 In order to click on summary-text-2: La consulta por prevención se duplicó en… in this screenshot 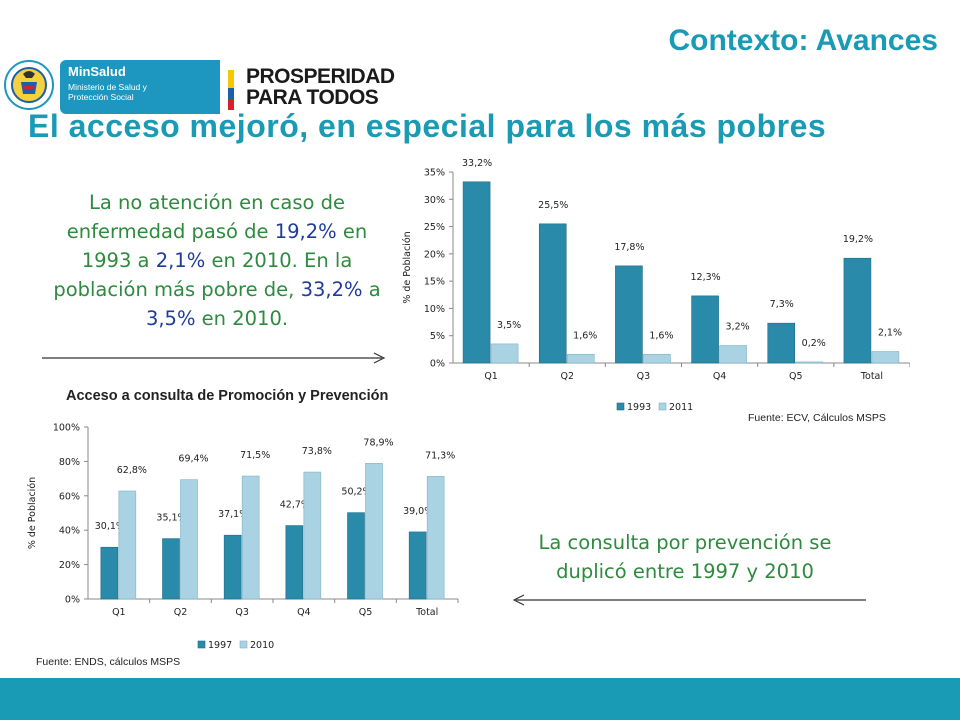, I will do `click(685, 557)`.